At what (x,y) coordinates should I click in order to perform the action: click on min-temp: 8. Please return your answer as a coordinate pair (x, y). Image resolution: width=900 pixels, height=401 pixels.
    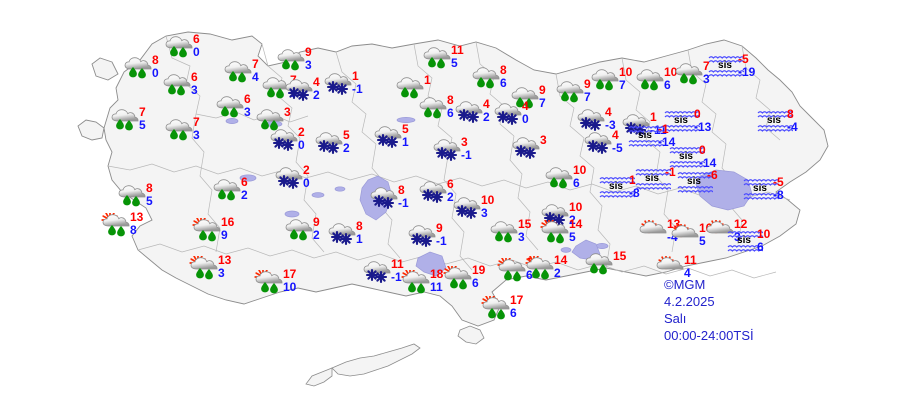
    Looking at the image, I should click on (133, 230).